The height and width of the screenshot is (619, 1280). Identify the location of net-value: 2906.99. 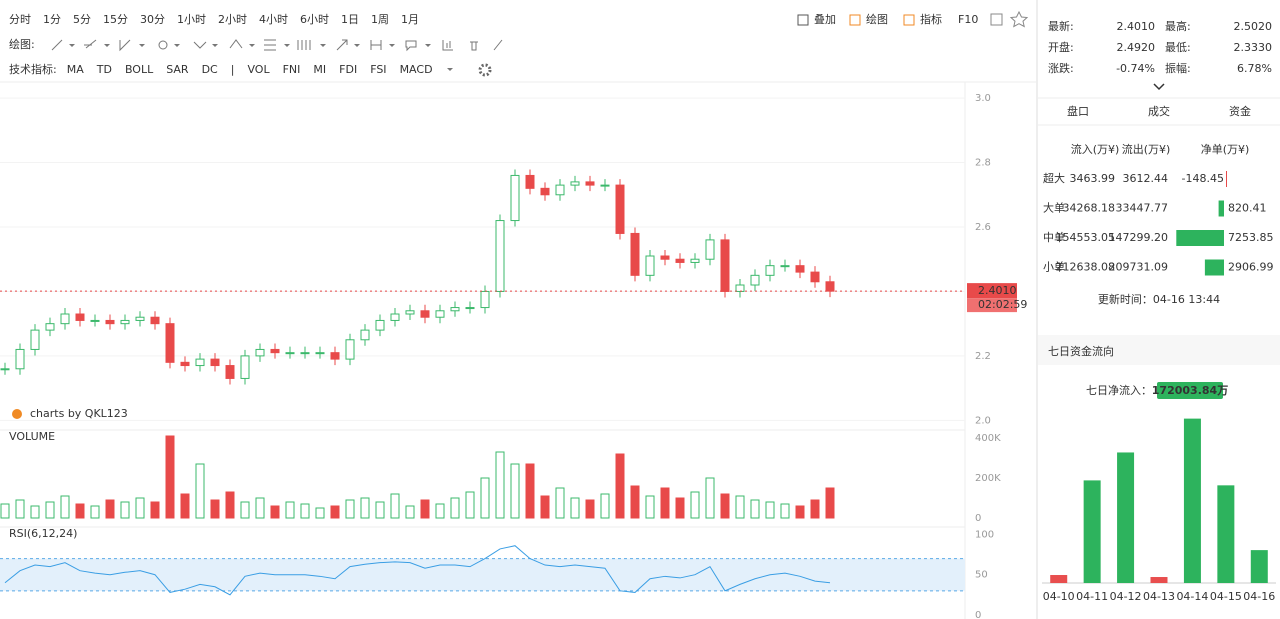
(1251, 267).